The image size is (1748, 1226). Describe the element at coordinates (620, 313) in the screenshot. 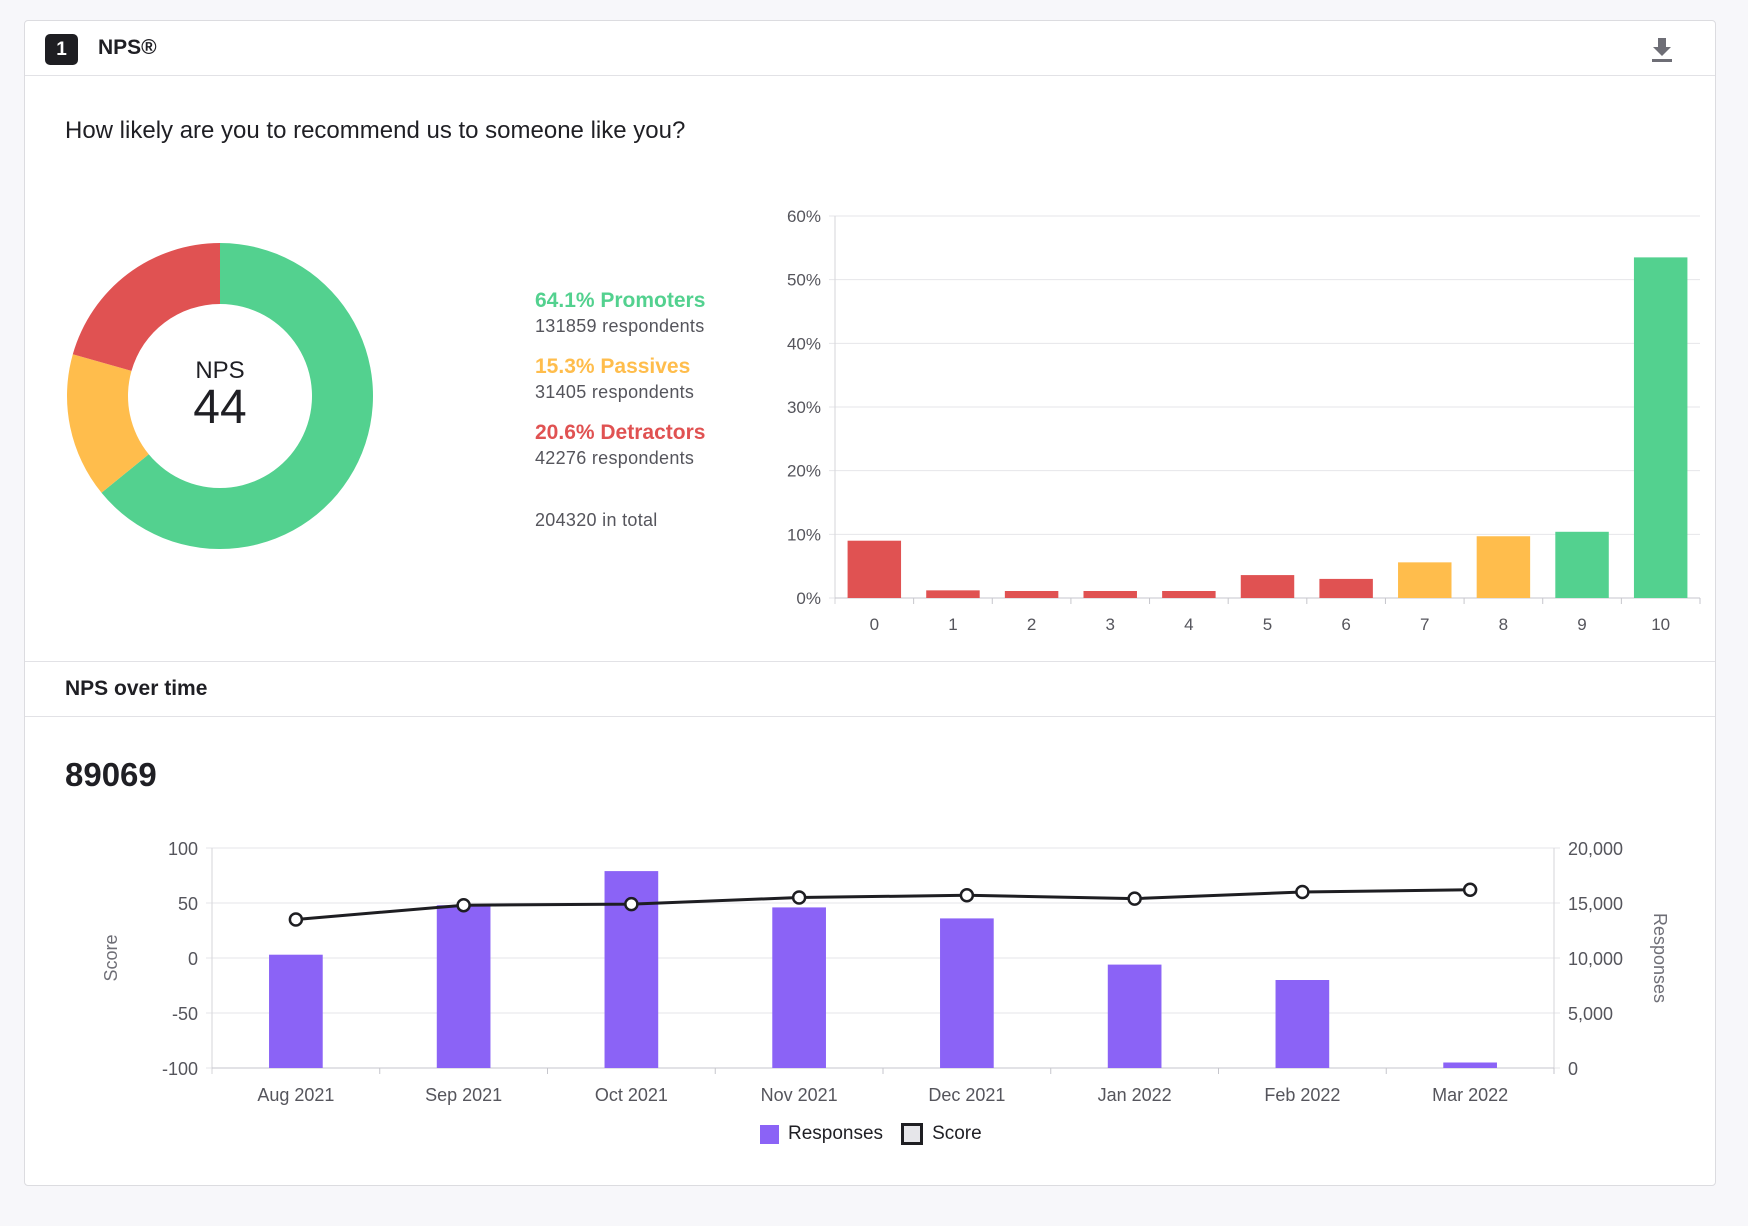

I see `promoters-legend: 64.1% Promoters 131859 respondents` at that location.